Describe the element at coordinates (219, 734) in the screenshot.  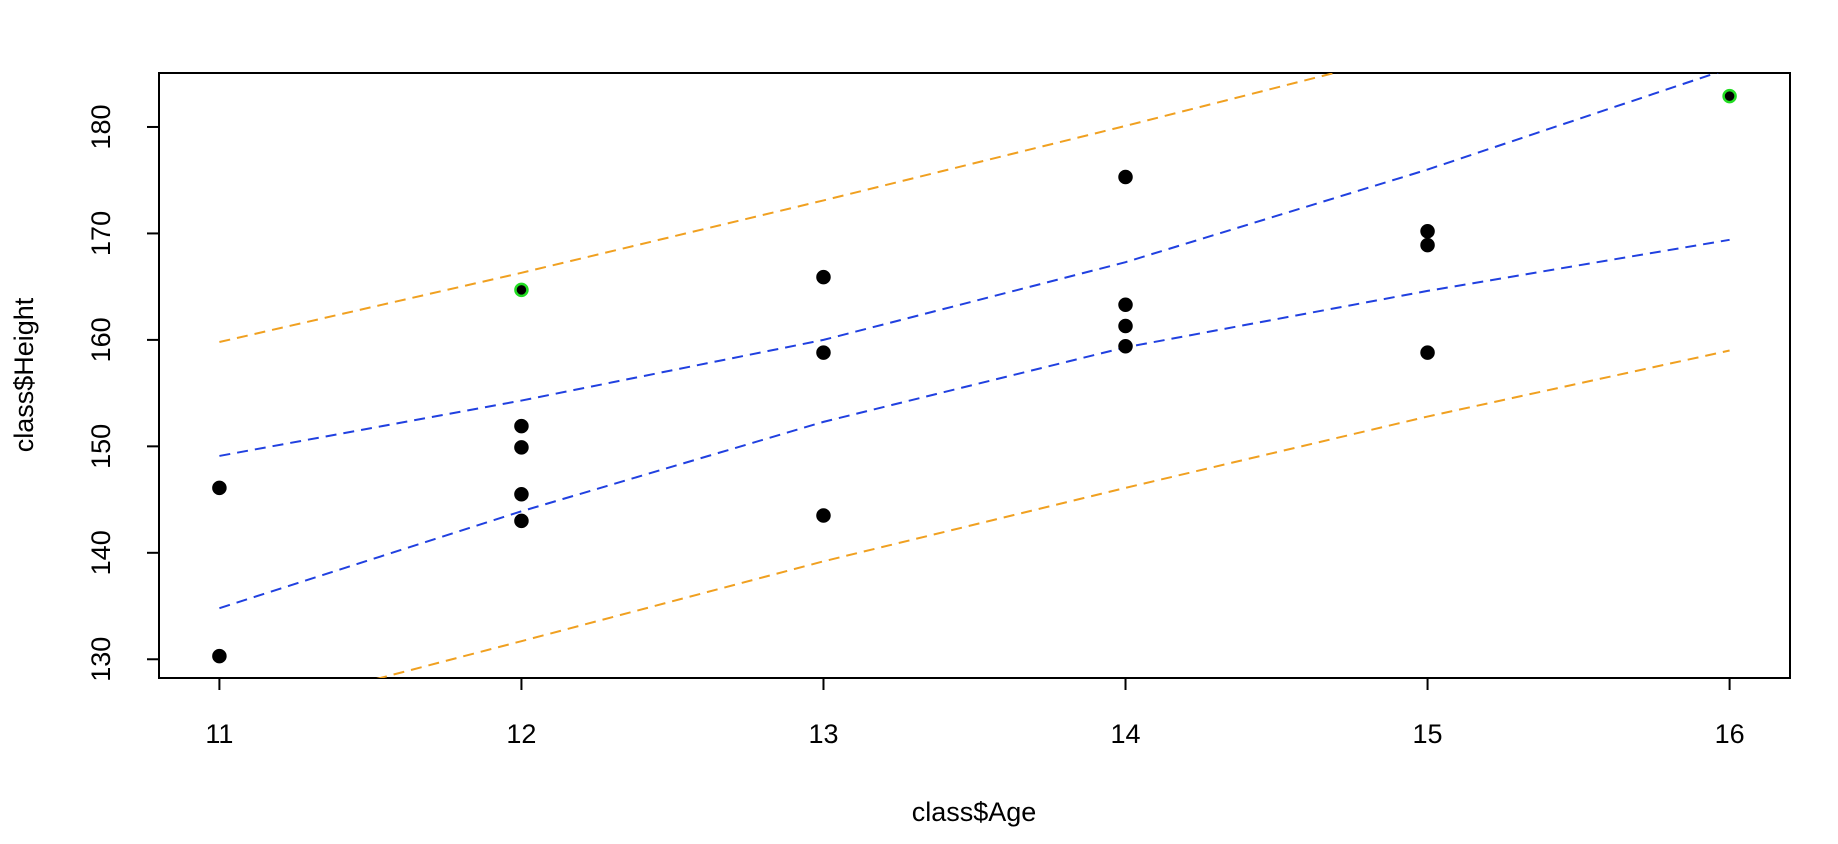
I see `x-tick-label: 11` at that location.